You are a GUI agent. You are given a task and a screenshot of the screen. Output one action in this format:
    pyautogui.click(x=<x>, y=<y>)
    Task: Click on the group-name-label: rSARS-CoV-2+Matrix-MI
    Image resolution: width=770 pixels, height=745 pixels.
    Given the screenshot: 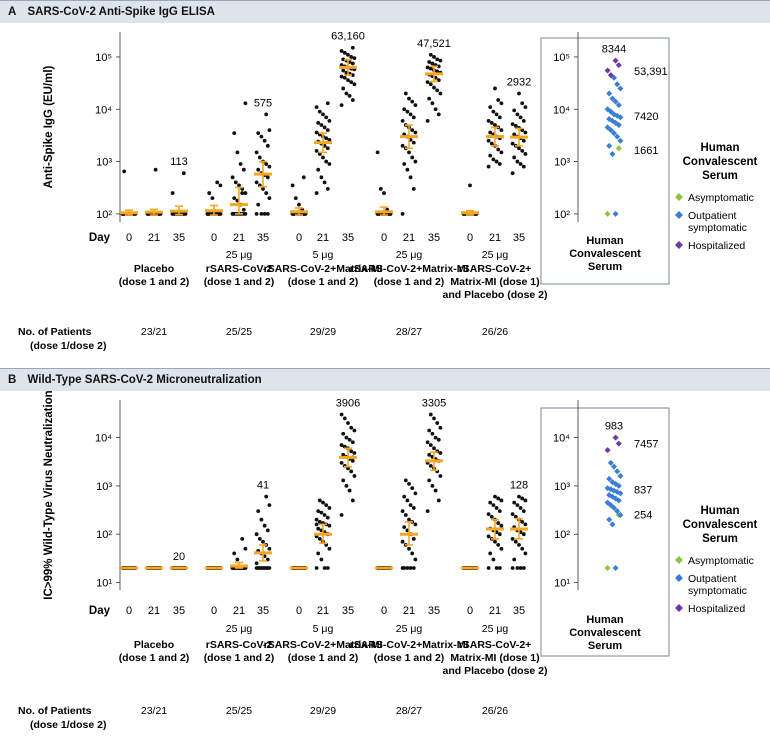 What is the action you would take?
    pyautogui.click(x=323, y=645)
    